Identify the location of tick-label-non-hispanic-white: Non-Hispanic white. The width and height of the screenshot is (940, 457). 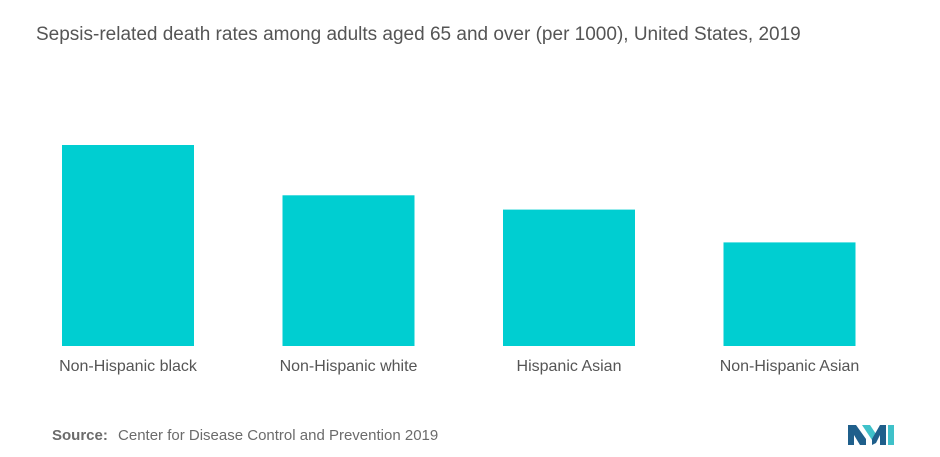
(349, 366).